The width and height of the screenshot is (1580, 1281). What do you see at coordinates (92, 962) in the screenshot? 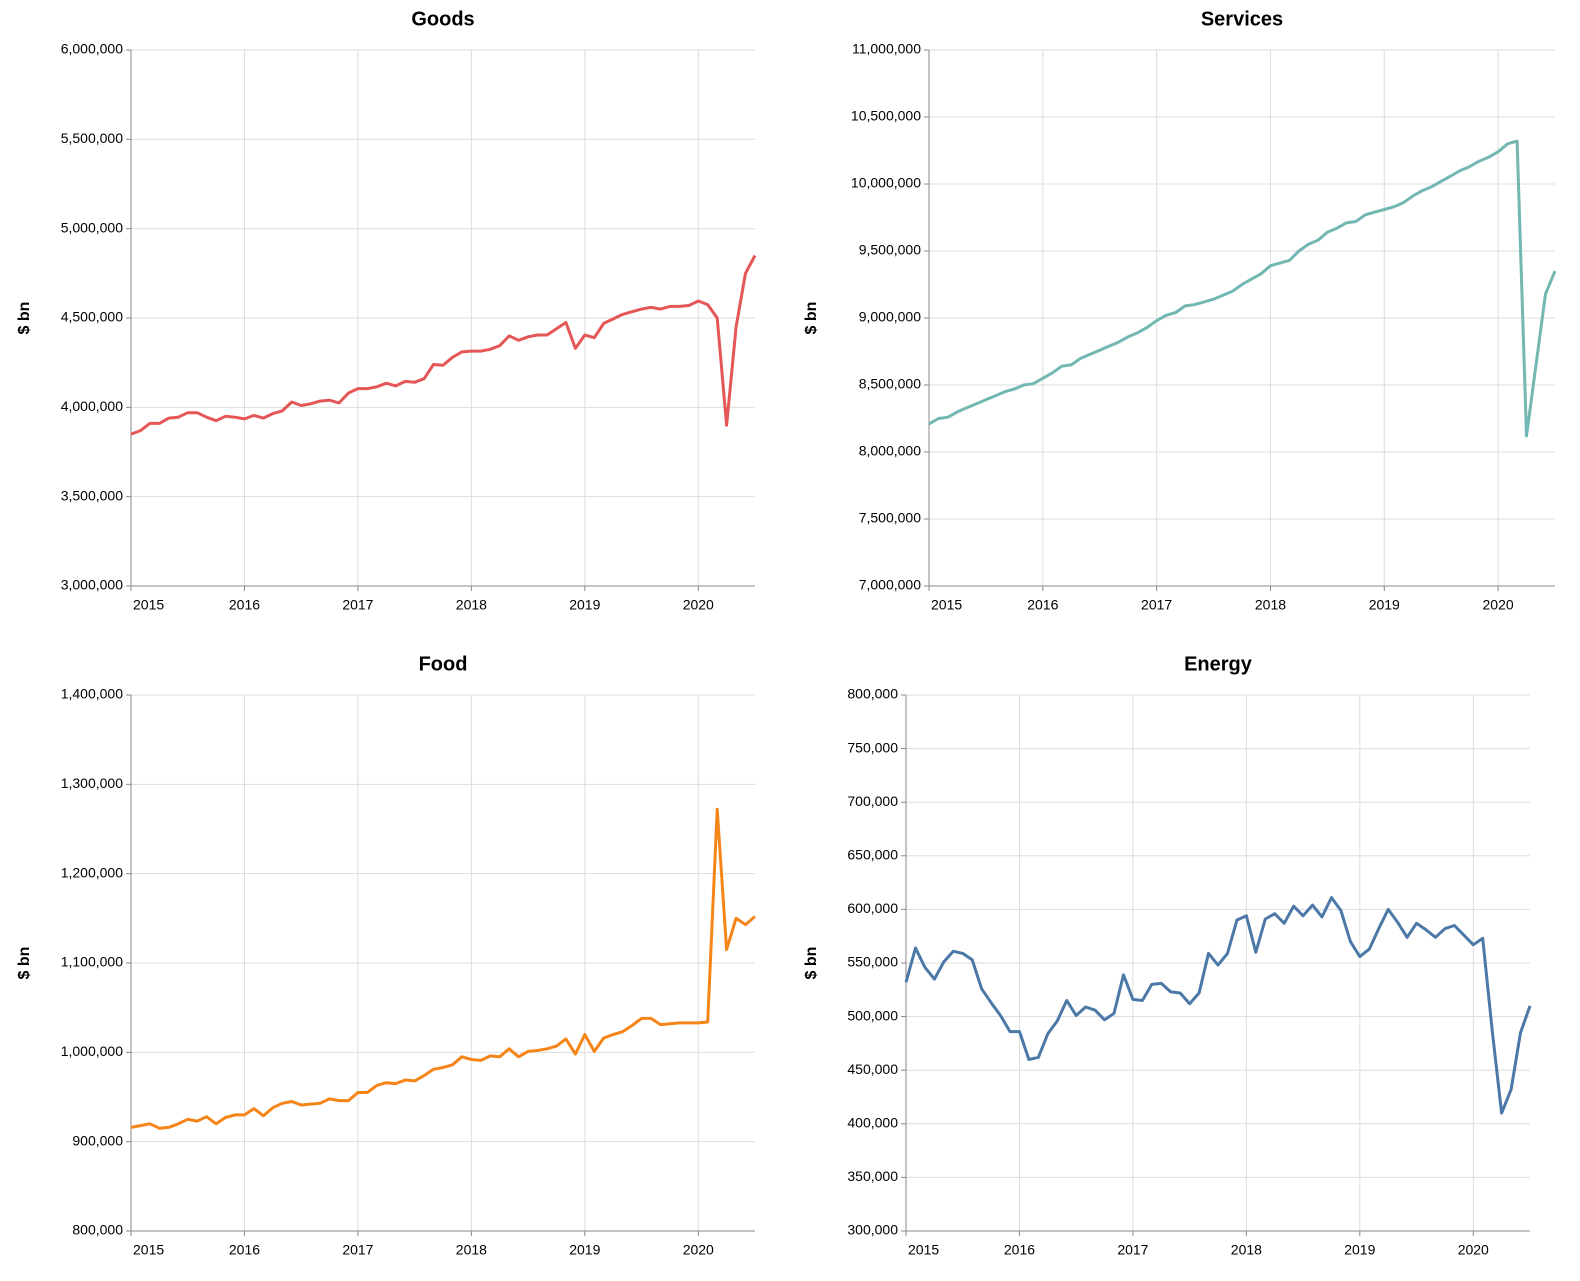
I see `y-tick-label: 1,100,000` at bounding box center [92, 962].